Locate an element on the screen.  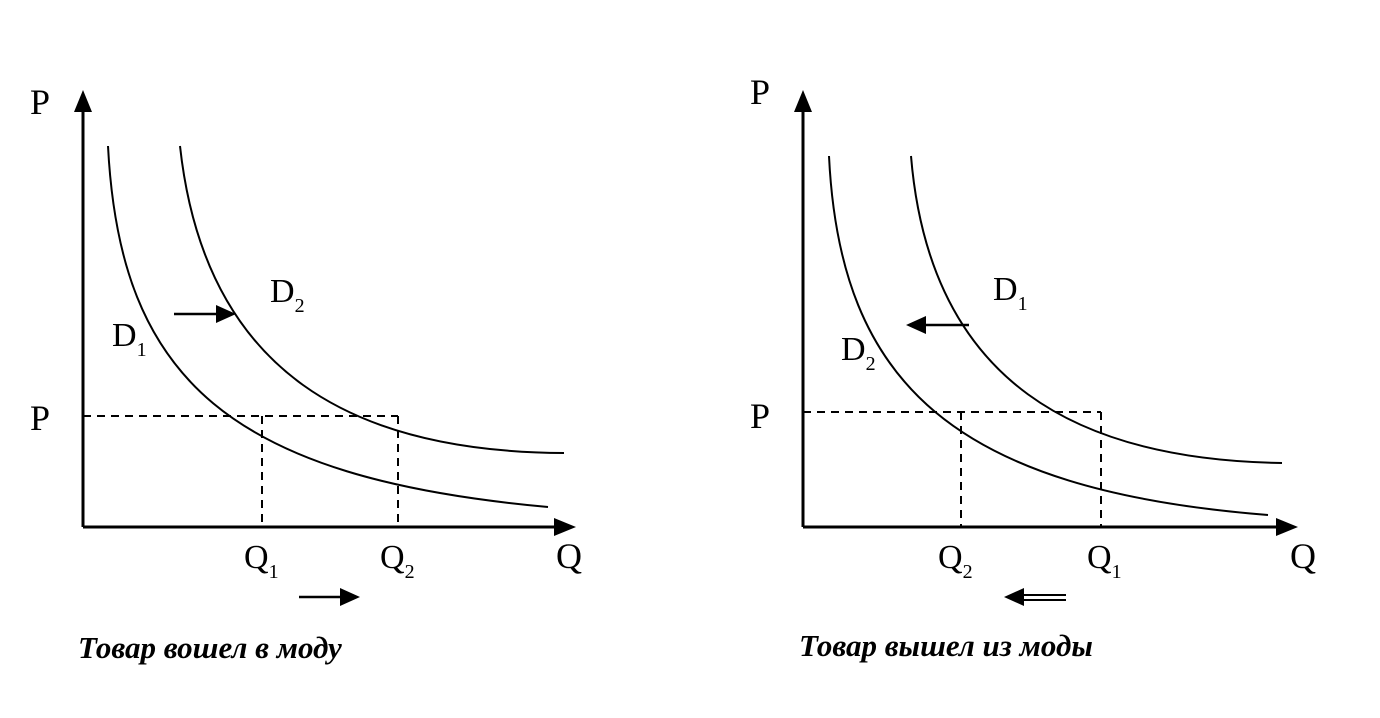
caption-fashion-out: Товар вышел из моды is located at coordinates (946, 645).